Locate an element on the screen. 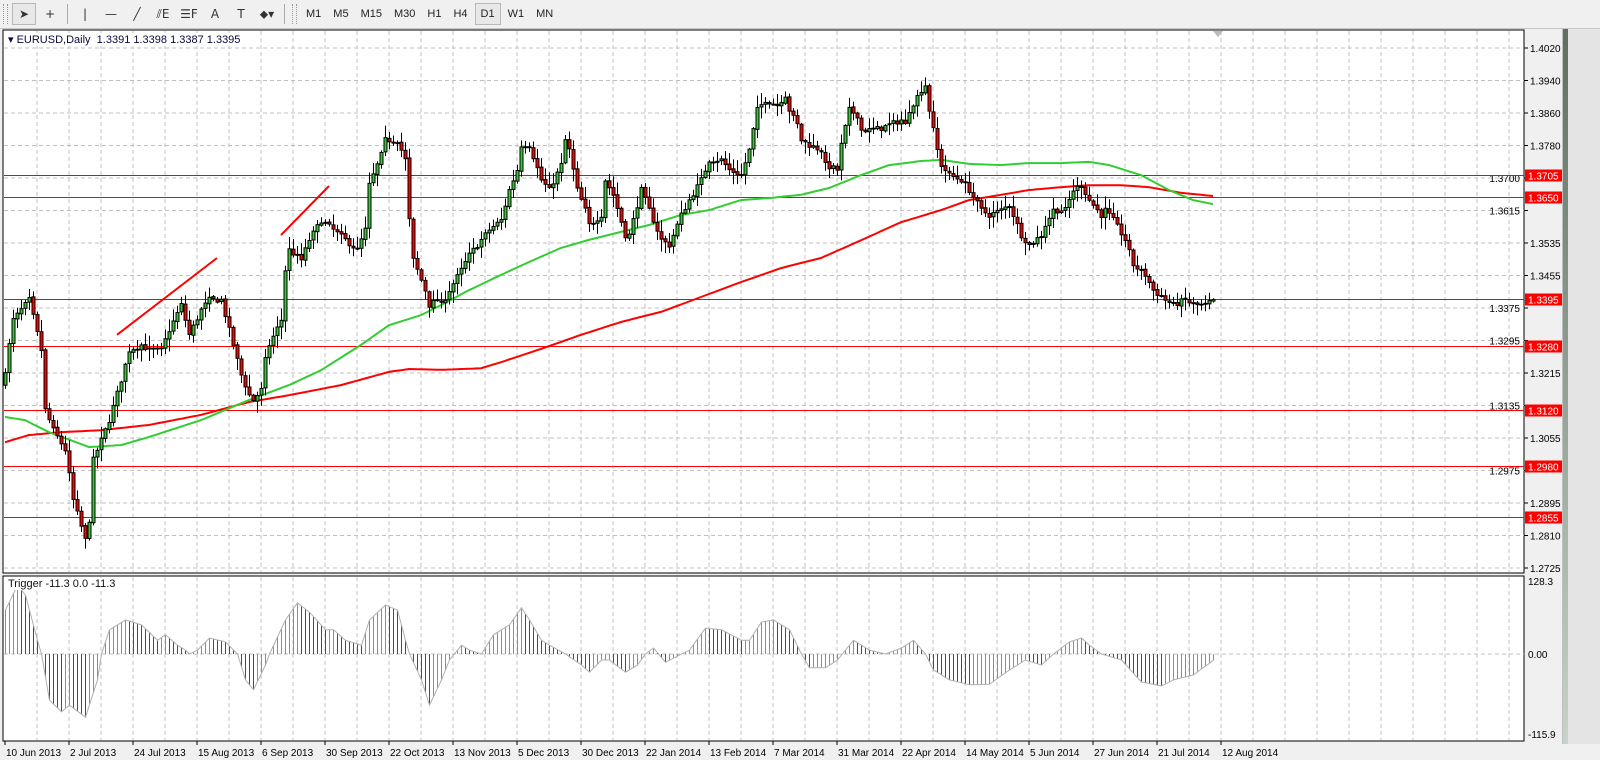 This screenshot has height=760, width=1600. arrows-tool-button: ⬥▾ is located at coordinates (267, 14).